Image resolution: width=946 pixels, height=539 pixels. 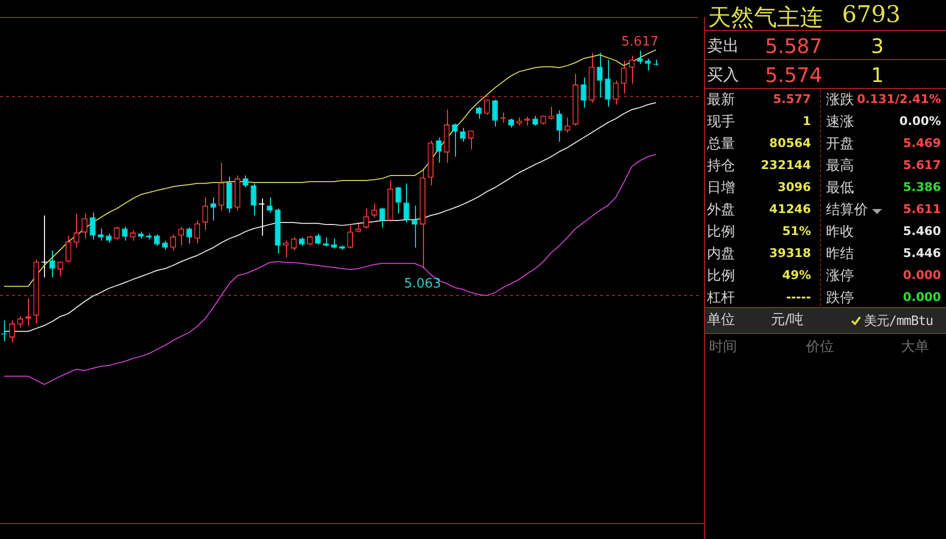 I want to click on text: 5.577, so click(x=792, y=99).